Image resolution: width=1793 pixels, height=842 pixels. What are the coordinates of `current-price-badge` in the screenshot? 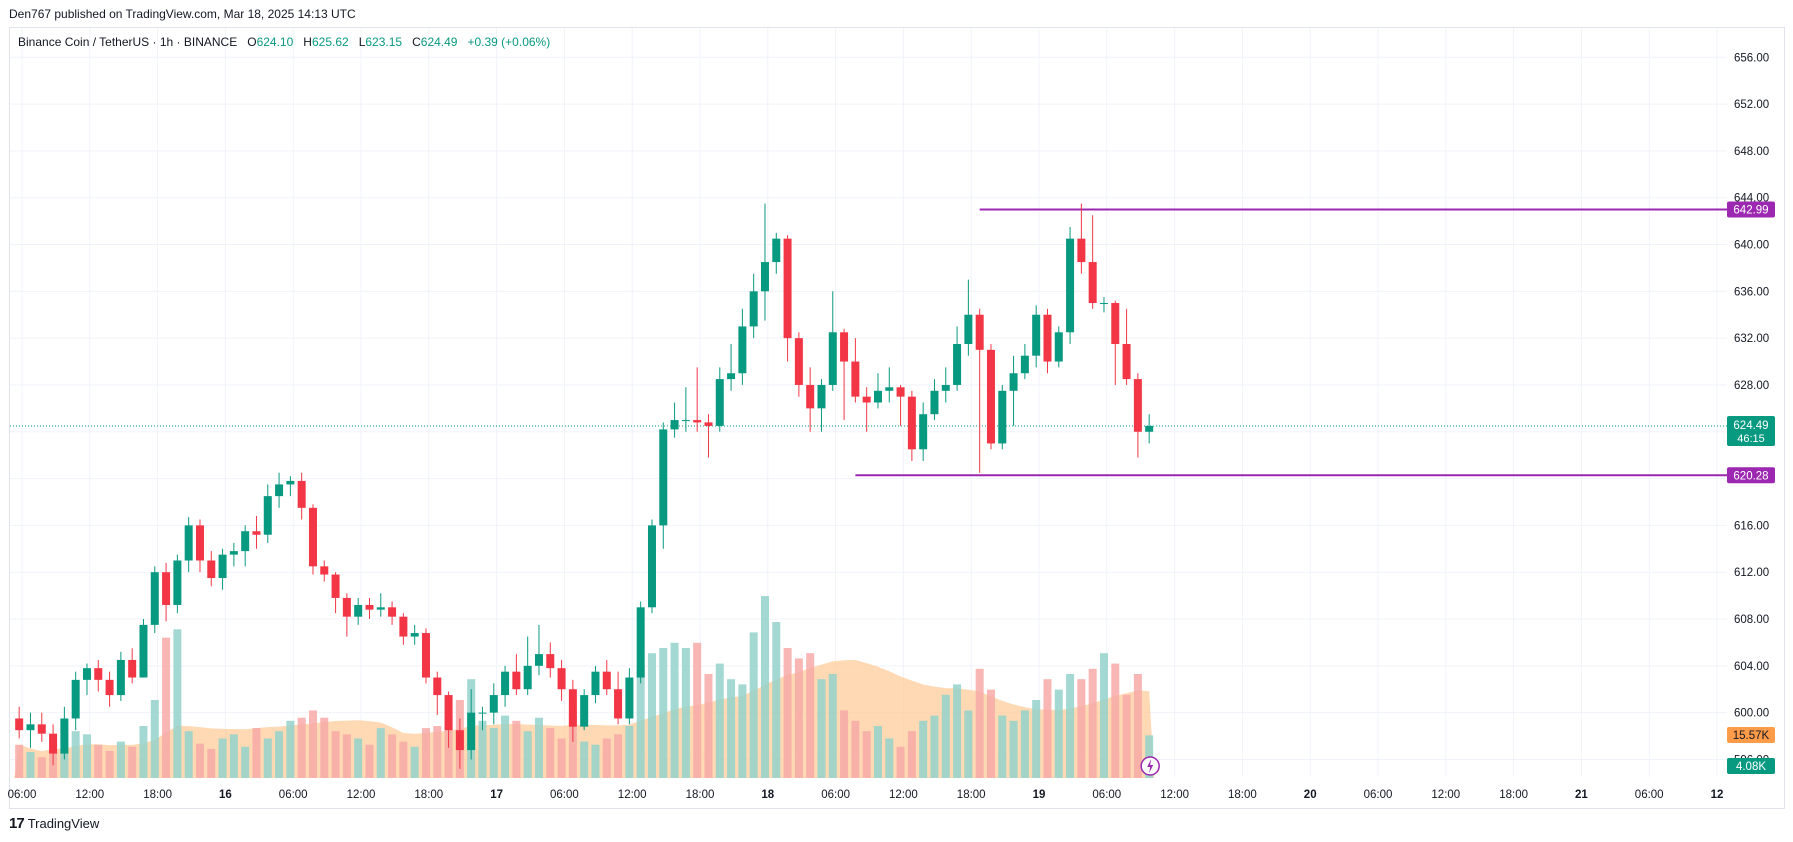 It's located at (1751, 431).